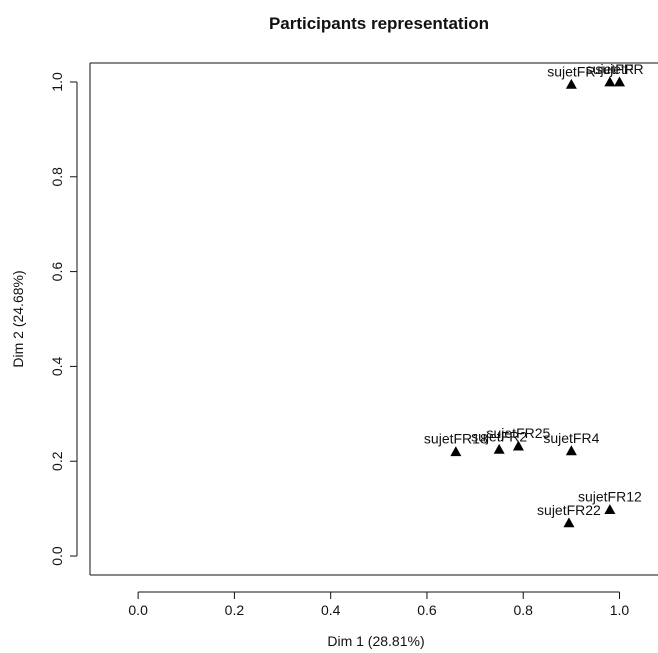 The image size is (658, 653). Describe the element at coordinates (18, 318) in the screenshot. I see `y-axis-label: Dim 2 (24.68%)` at that location.